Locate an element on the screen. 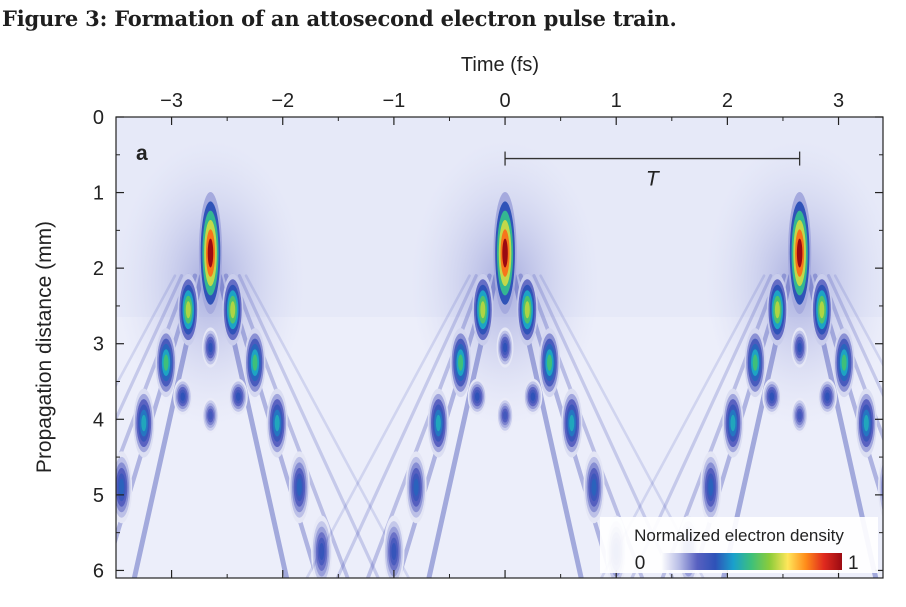  x-tick-label: −3 is located at coordinates (171, 101).